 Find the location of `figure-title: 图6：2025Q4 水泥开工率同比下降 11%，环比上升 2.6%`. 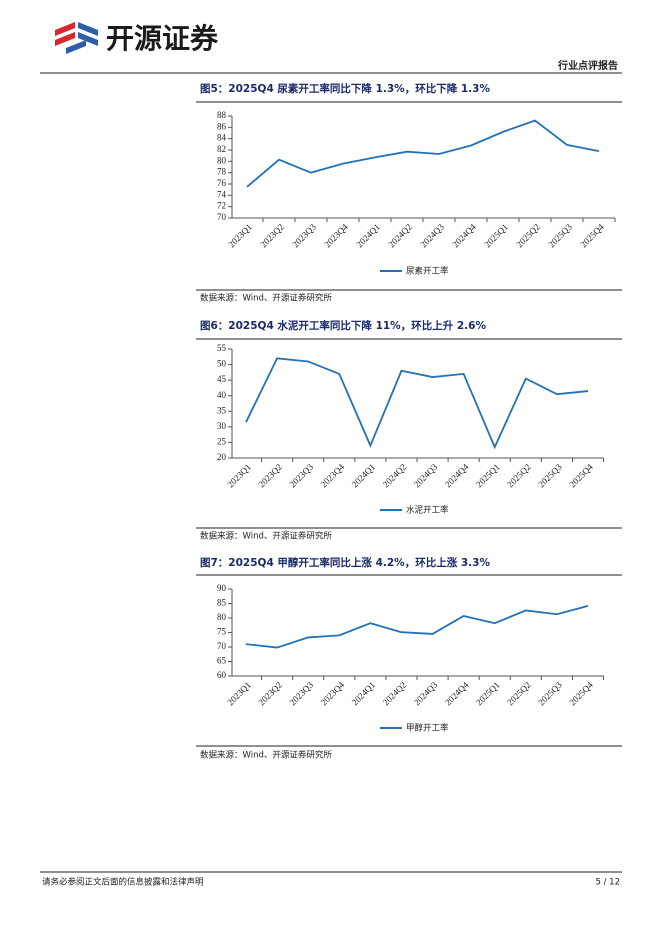

figure-title: 图6：2025Q4 水泥开工率同比下降 11%，环比上升 2.6% is located at coordinates (343, 325).